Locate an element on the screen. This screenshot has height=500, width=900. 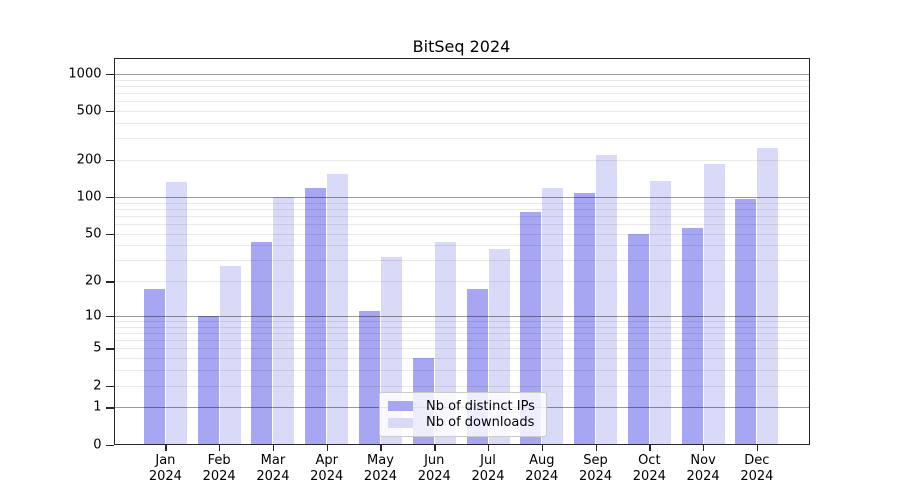
x-tick-mark-dec is located at coordinates (757, 448).